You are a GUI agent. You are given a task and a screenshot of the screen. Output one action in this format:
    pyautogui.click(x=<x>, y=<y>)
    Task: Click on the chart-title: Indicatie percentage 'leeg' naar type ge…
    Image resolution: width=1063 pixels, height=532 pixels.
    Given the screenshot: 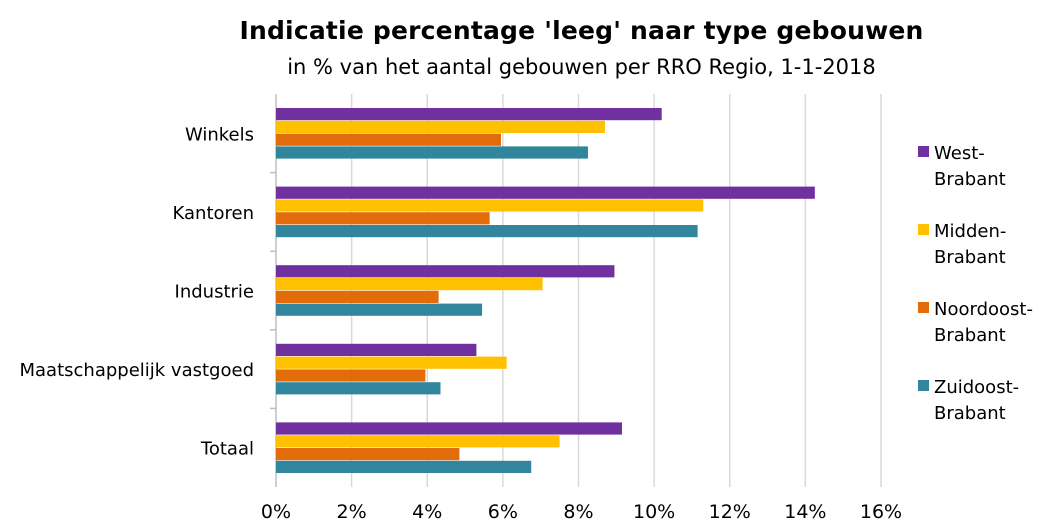 What is the action you would take?
    pyautogui.click(x=581, y=30)
    